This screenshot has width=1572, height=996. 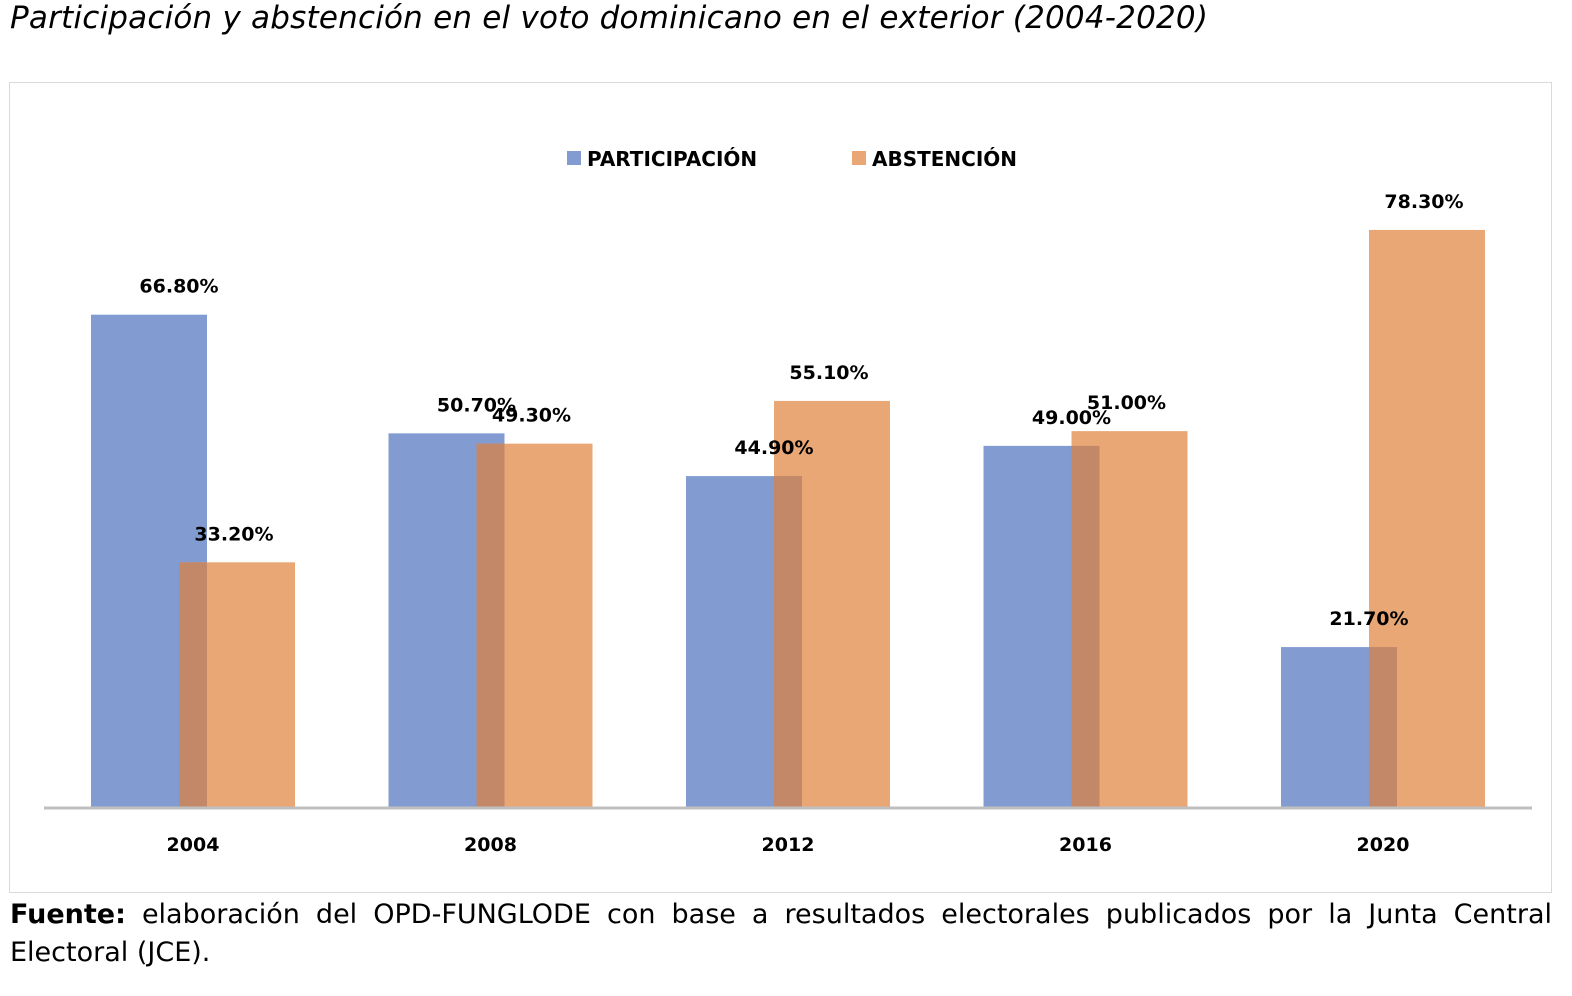 I want to click on legend-label-abstencion: ABSTENCIÓN, so click(x=944, y=159).